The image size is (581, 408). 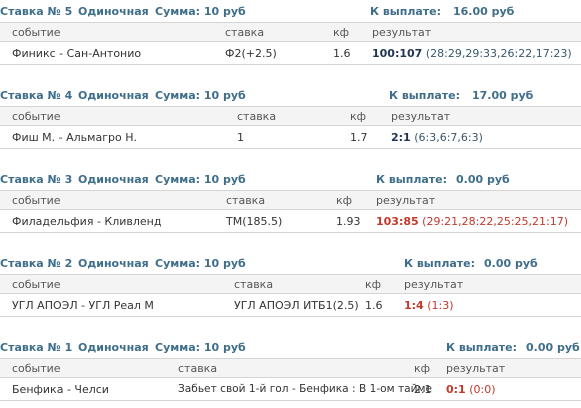 What do you see at coordinates (36, 179) in the screenshot?
I see `bet-title: Ставка № 3` at bounding box center [36, 179].